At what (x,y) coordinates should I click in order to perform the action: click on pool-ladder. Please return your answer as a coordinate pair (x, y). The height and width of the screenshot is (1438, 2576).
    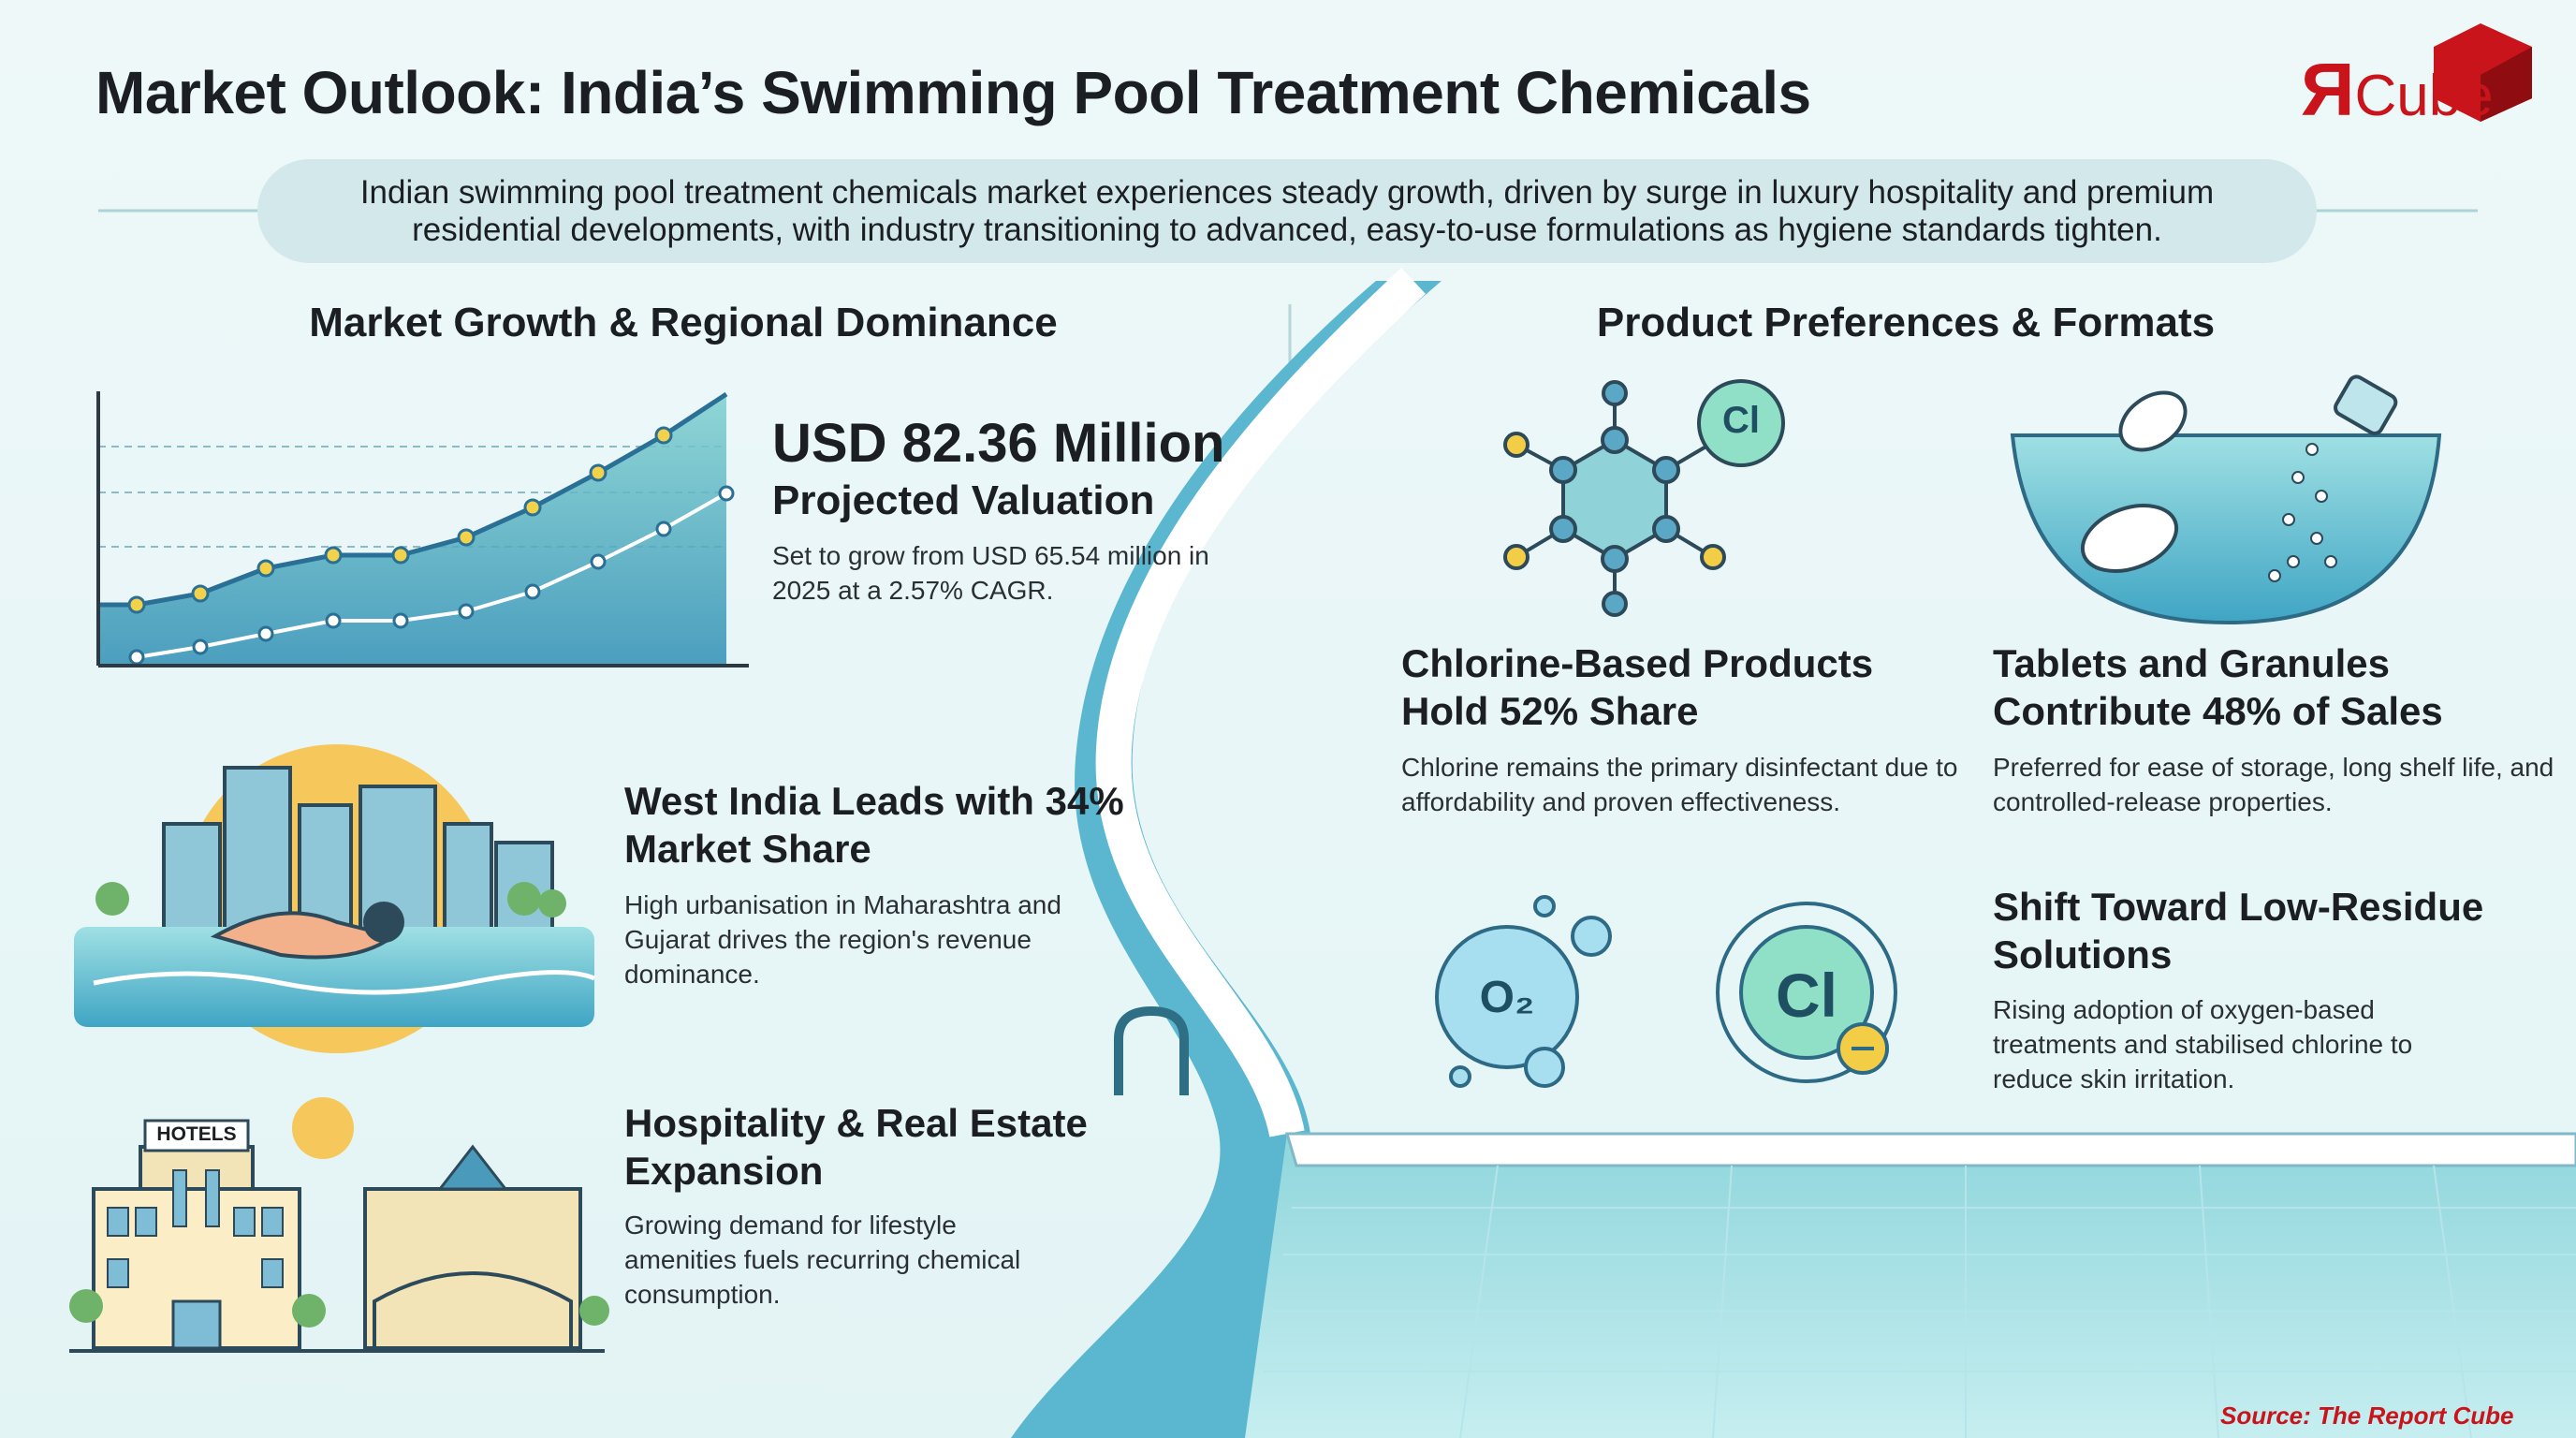
    Looking at the image, I should click on (1151, 1050).